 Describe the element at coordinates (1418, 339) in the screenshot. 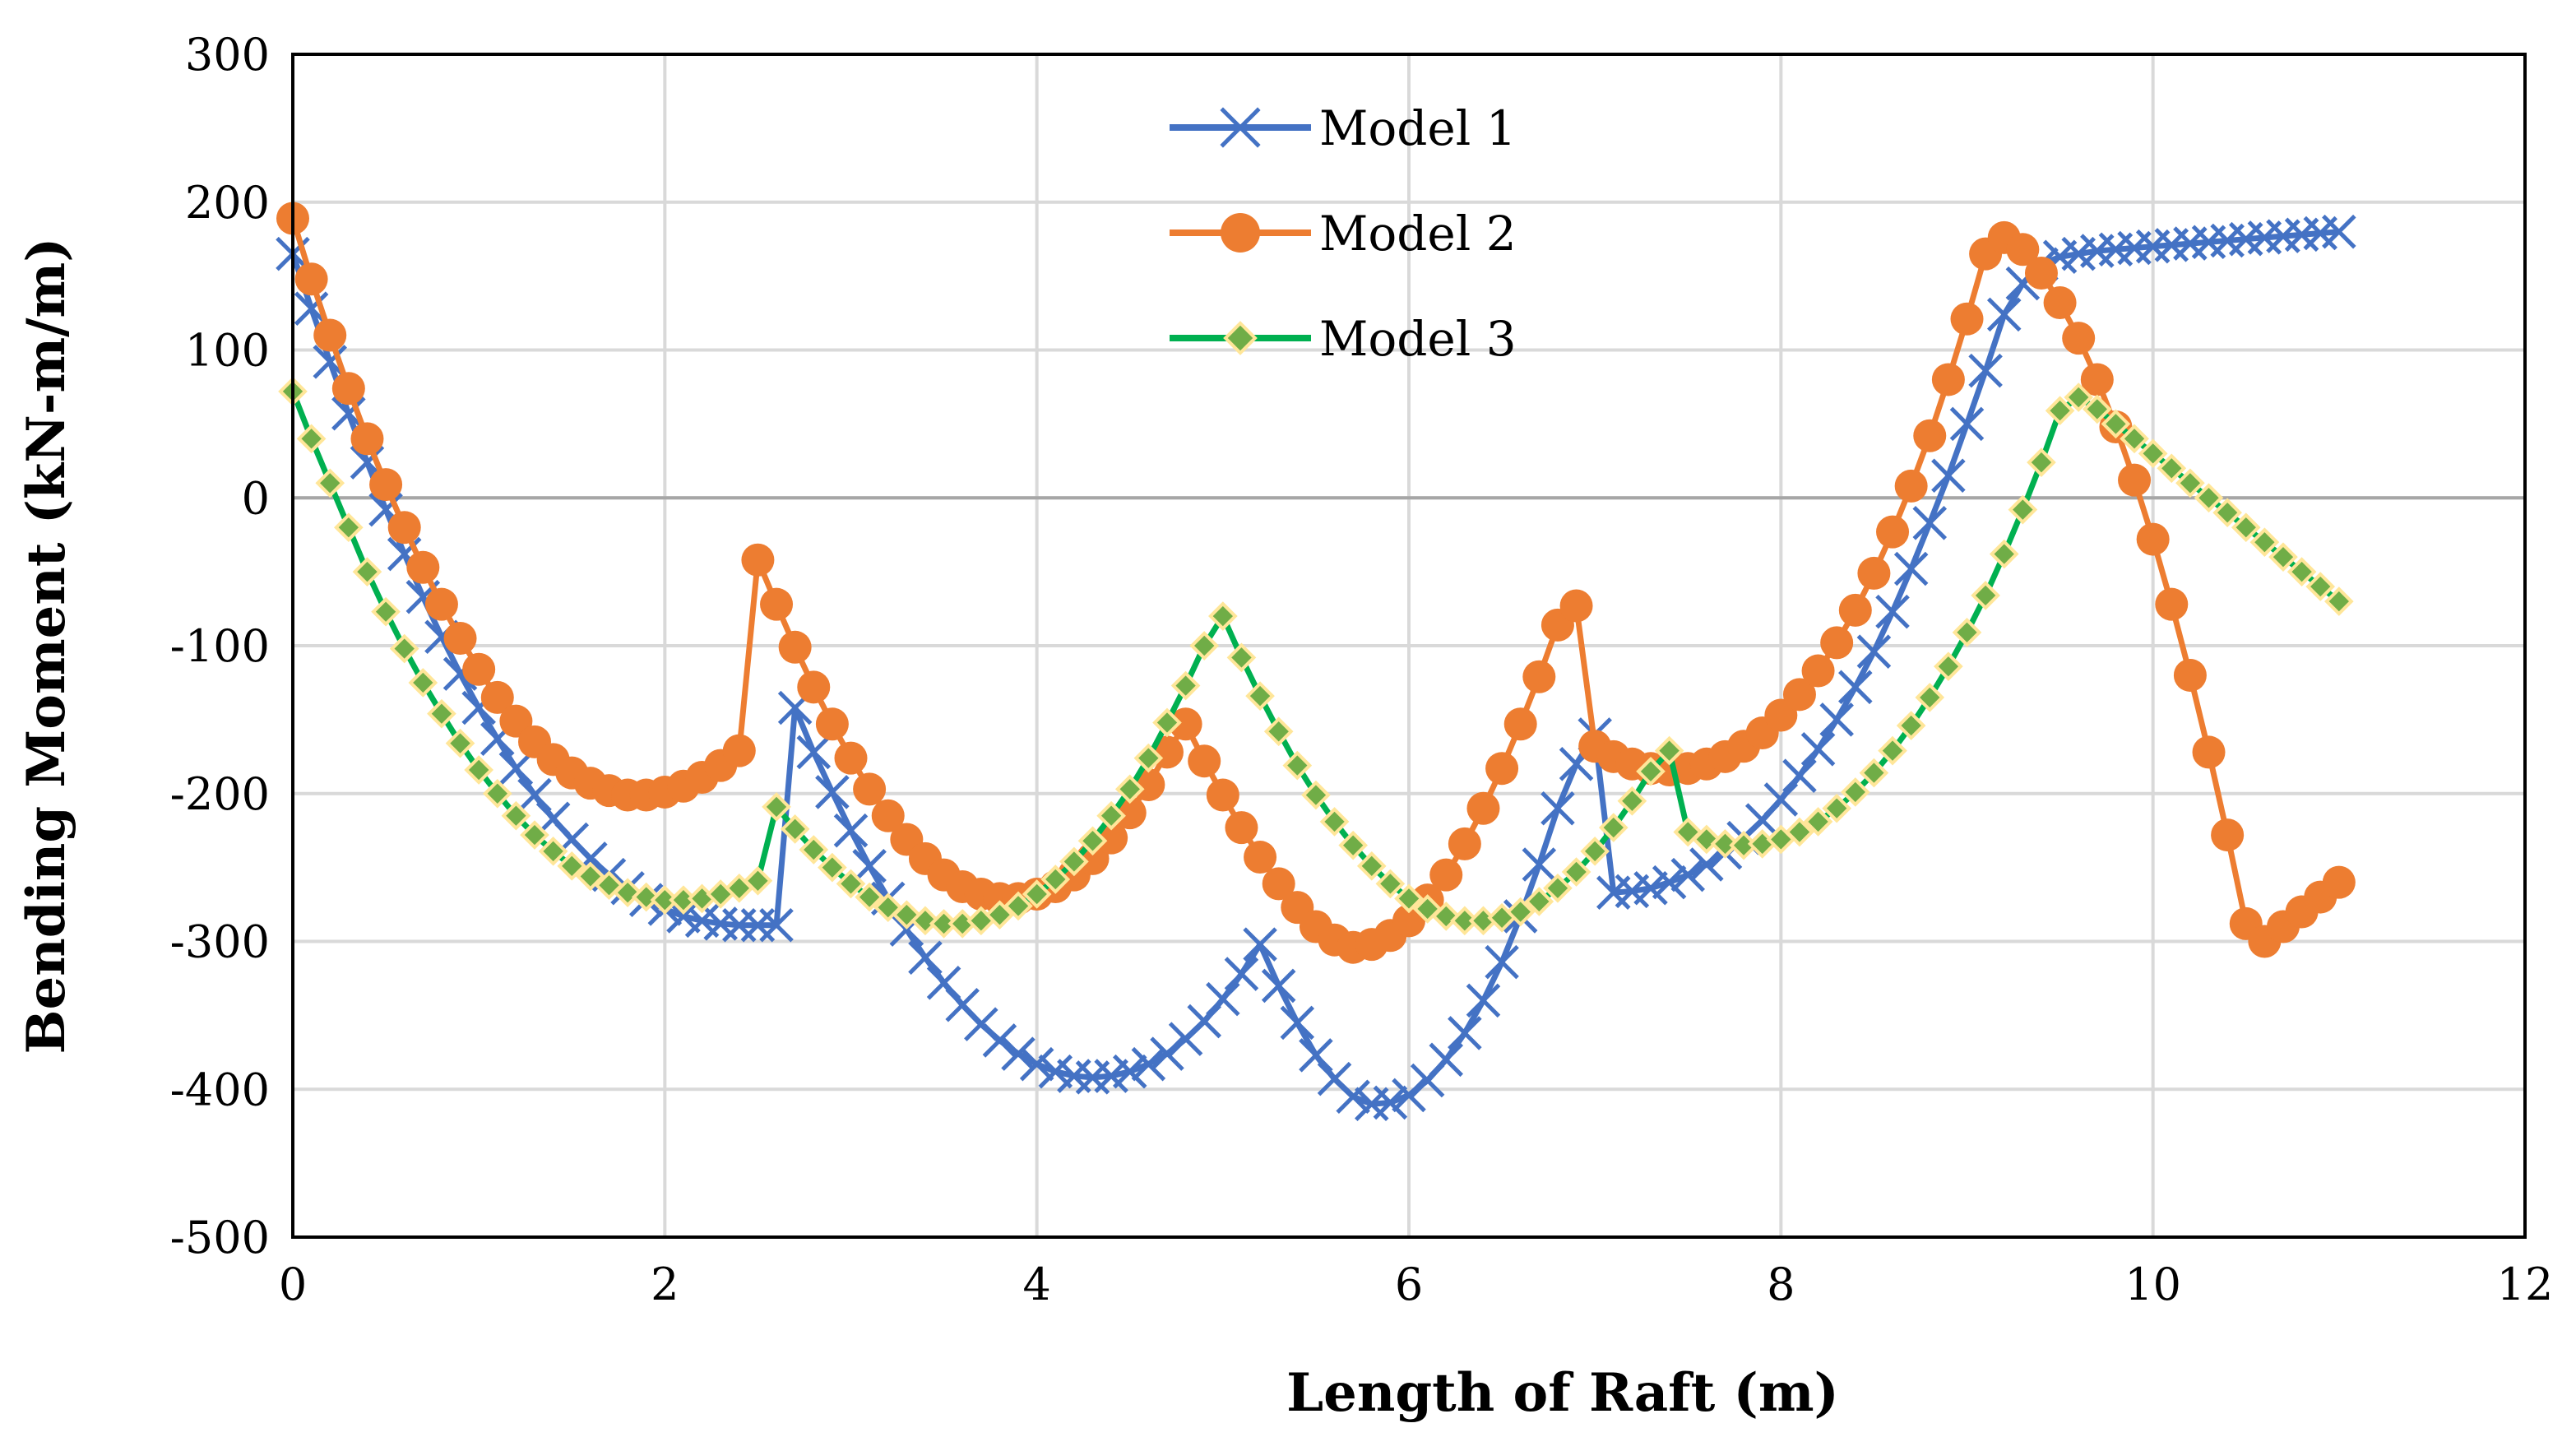

I see `legend-label-3: Model 3` at that location.